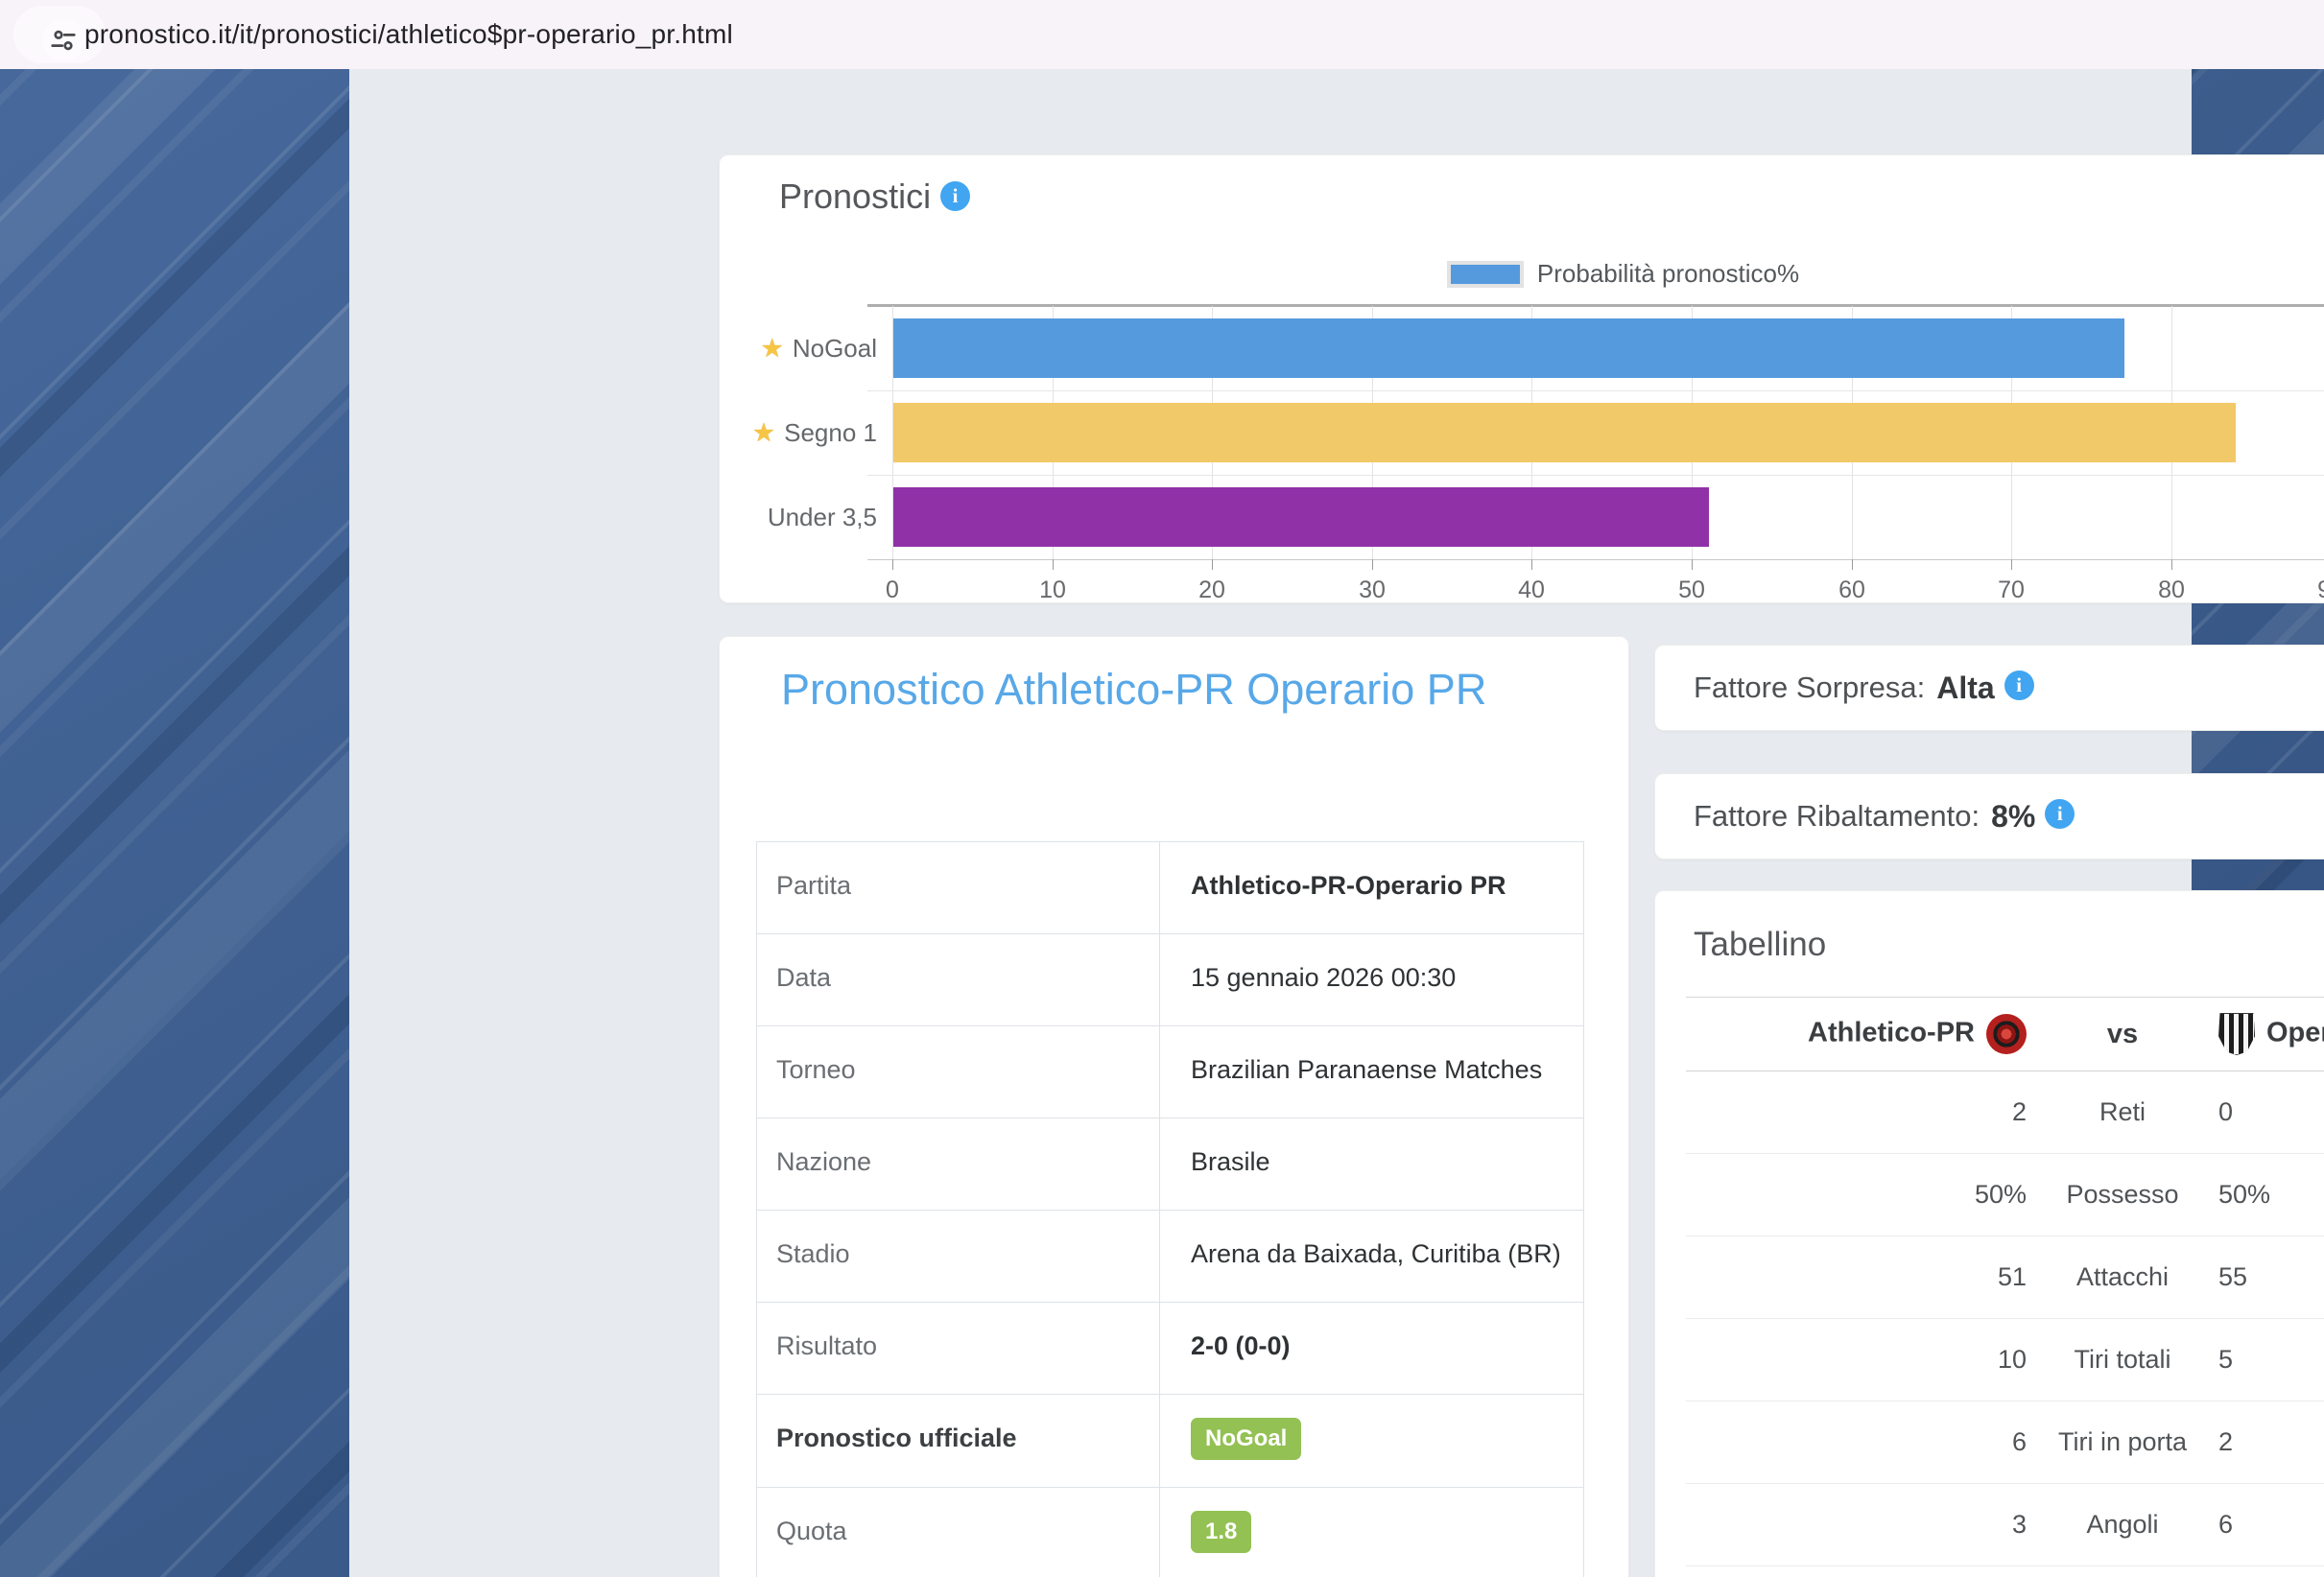 The height and width of the screenshot is (1577, 2324). What do you see at coordinates (2271, 1034) in the screenshot?
I see `away-team-header: Operario PR` at bounding box center [2271, 1034].